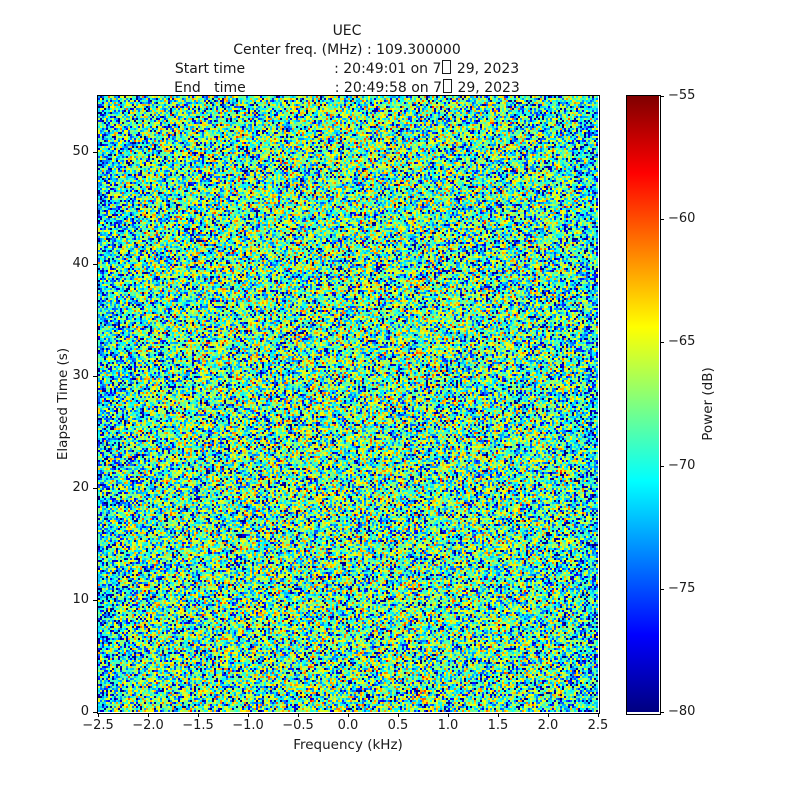 This screenshot has width=800, height=800. I want to click on x-tick-label: 0.0, so click(348, 725).